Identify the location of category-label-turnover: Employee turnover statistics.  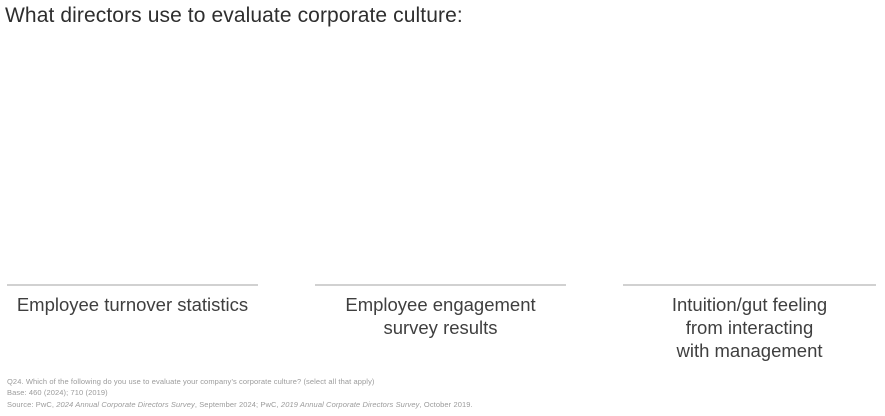
(132, 304).